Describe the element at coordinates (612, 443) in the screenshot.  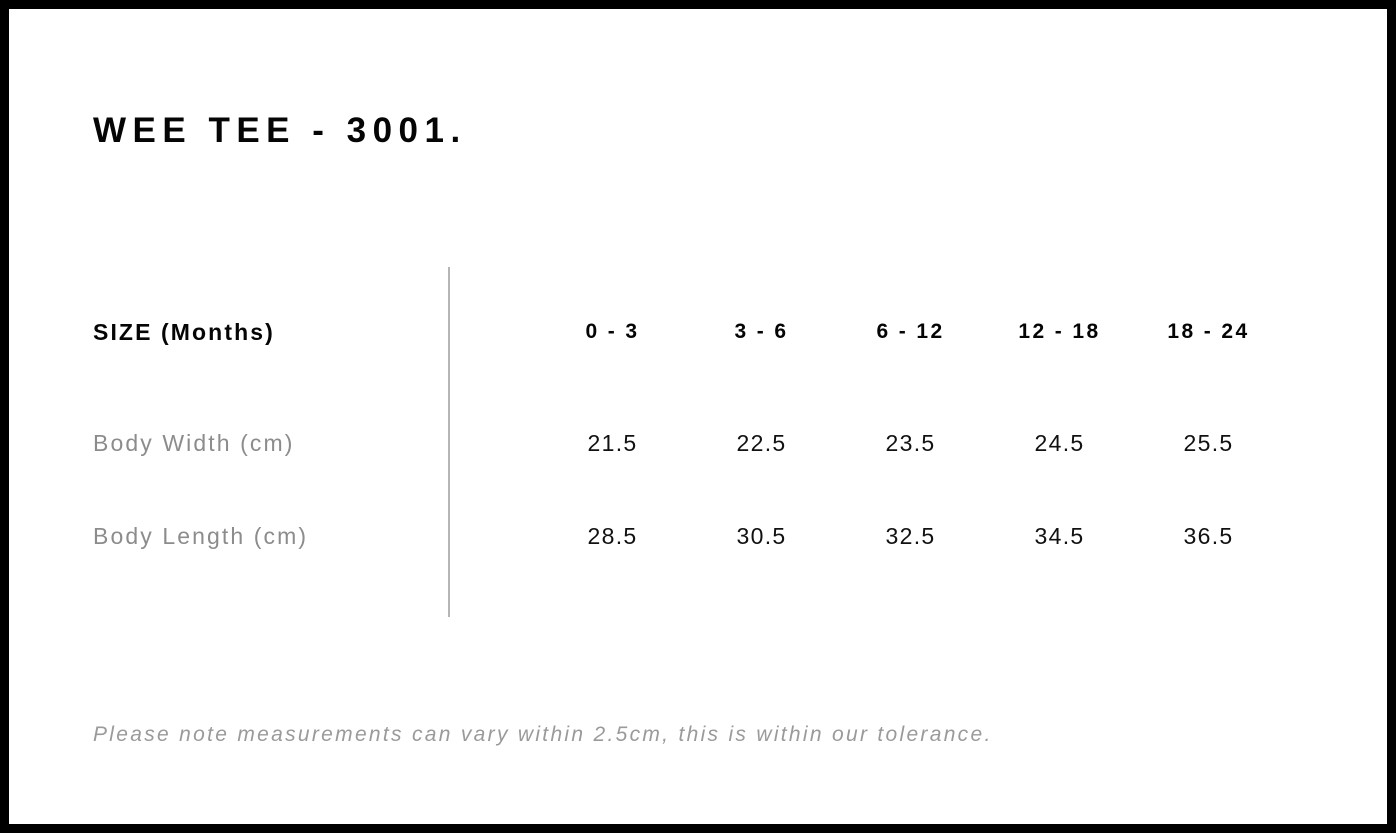
I see `body-width-0-3: 21.5` at that location.